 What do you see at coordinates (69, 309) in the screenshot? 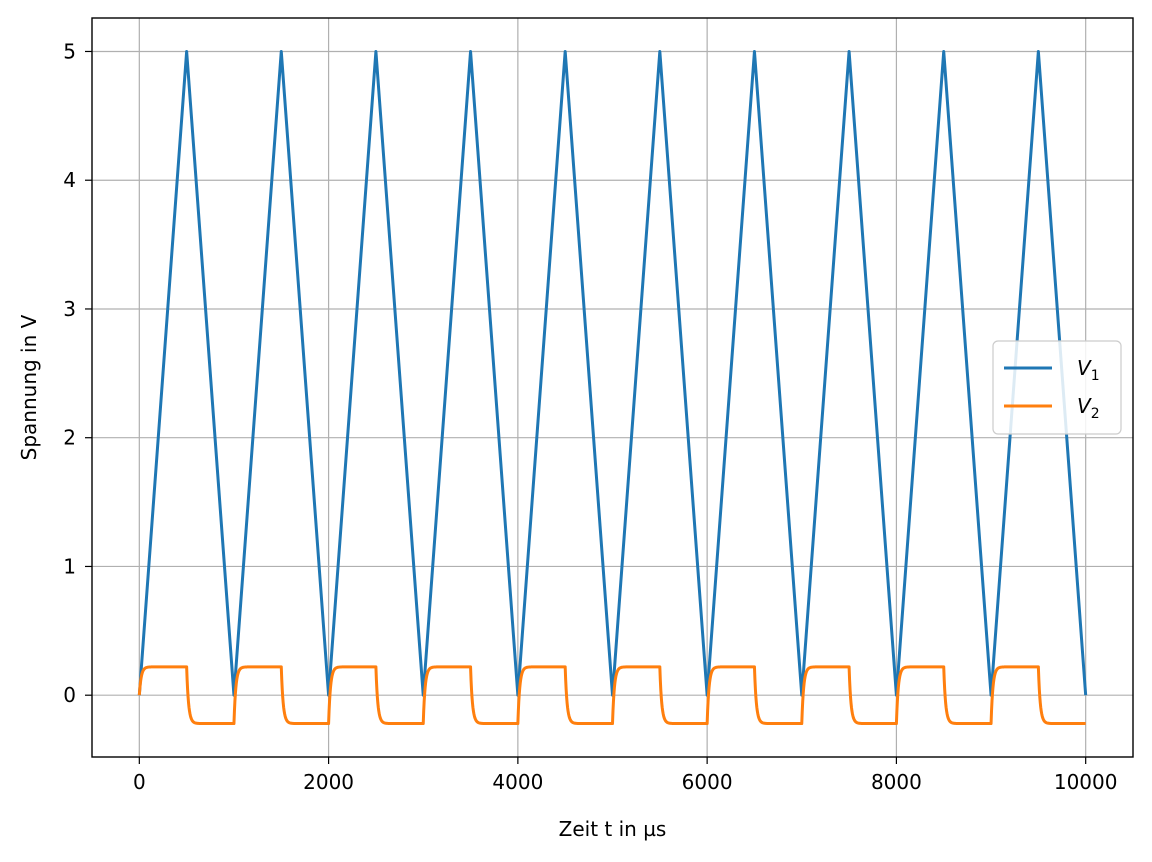
I see `y-tick-label: 3` at bounding box center [69, 309].